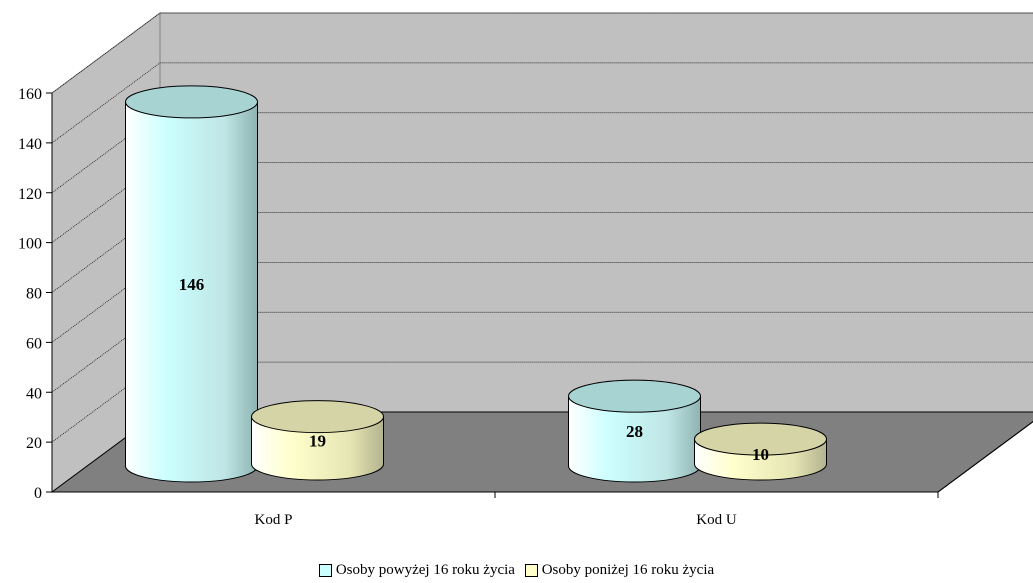 The height and width of the screenshot is (583, 1033). Describe the element at coordinates (628, 570) in the screenshot. I see `legend-label-series-2: Osoby poniżej 16 roku życia` at that location.